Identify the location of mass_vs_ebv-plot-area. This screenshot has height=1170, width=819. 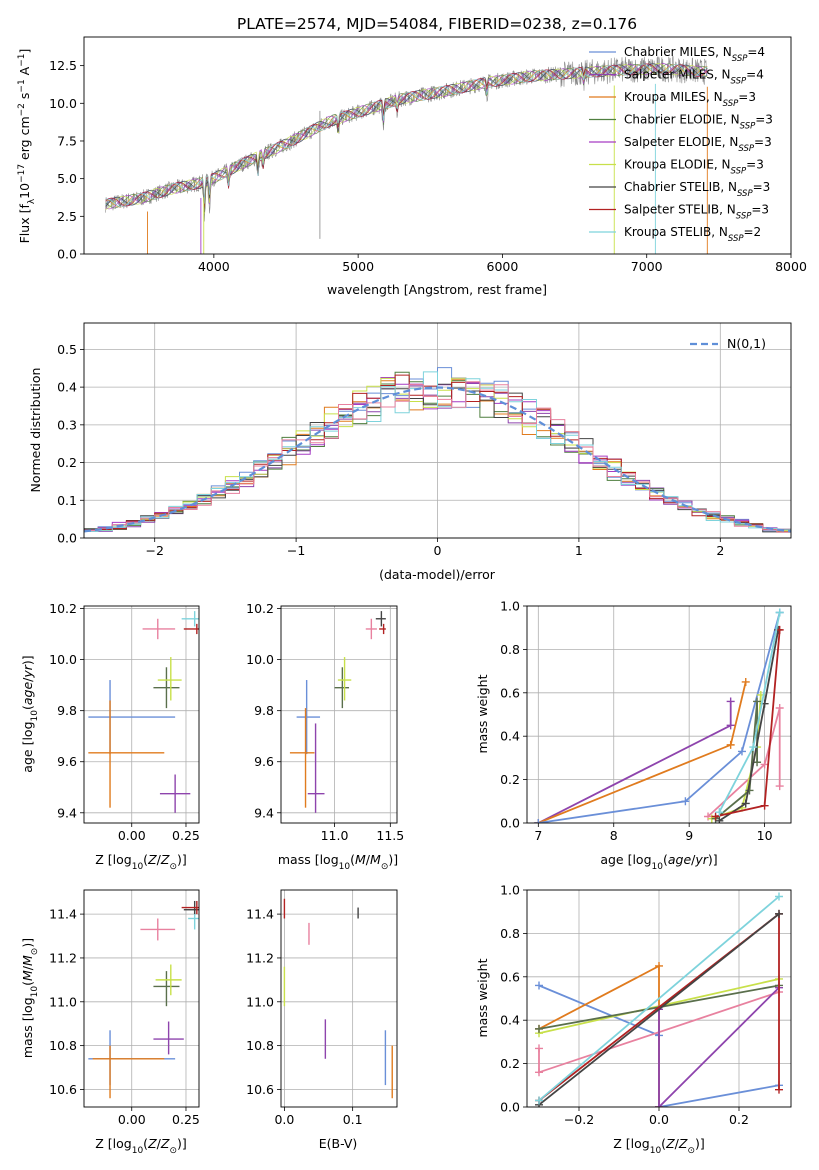
(338, 998).